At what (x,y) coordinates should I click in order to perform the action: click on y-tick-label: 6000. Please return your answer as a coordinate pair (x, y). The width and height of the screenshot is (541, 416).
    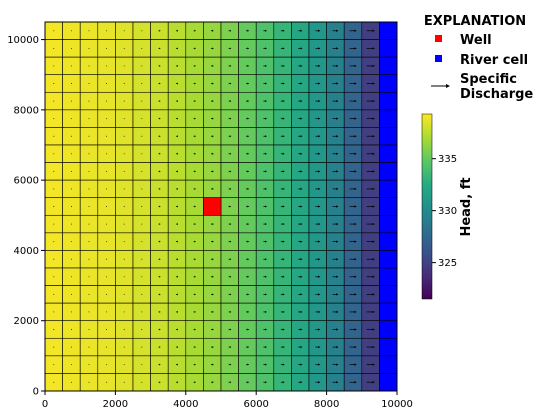
    Looking at the image, I should click on (26, 181).